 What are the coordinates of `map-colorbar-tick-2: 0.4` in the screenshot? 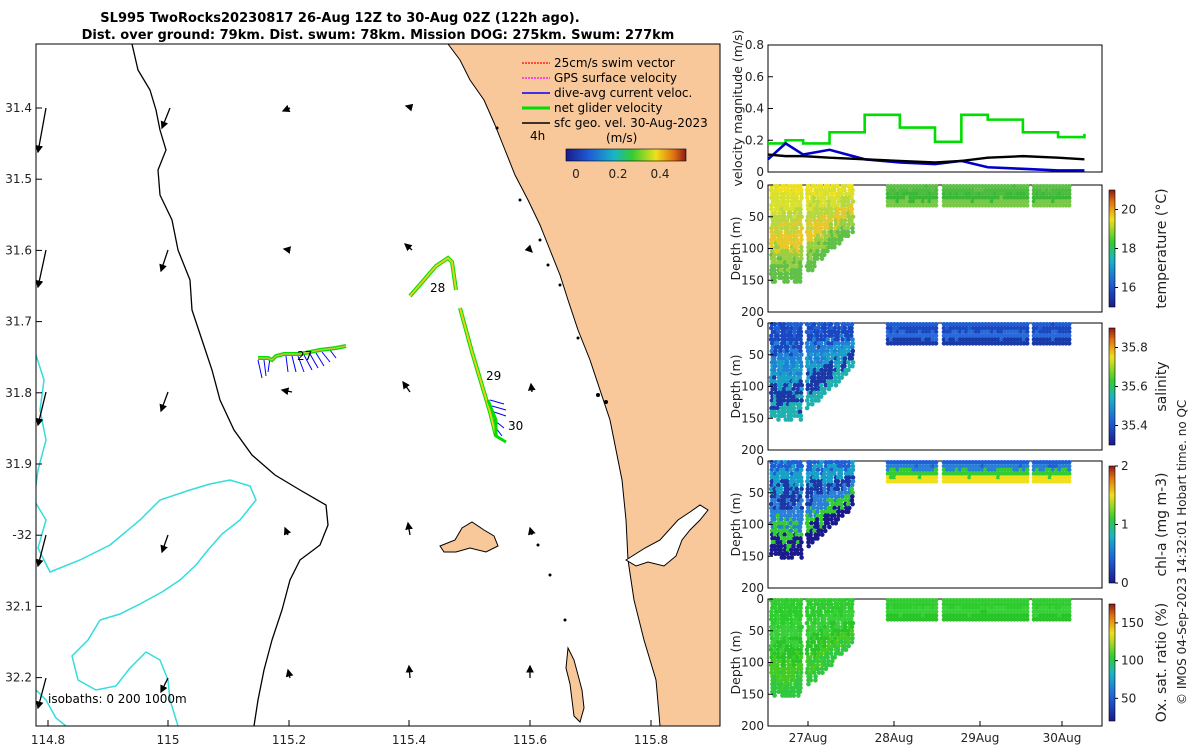 It's located at (659, 174).